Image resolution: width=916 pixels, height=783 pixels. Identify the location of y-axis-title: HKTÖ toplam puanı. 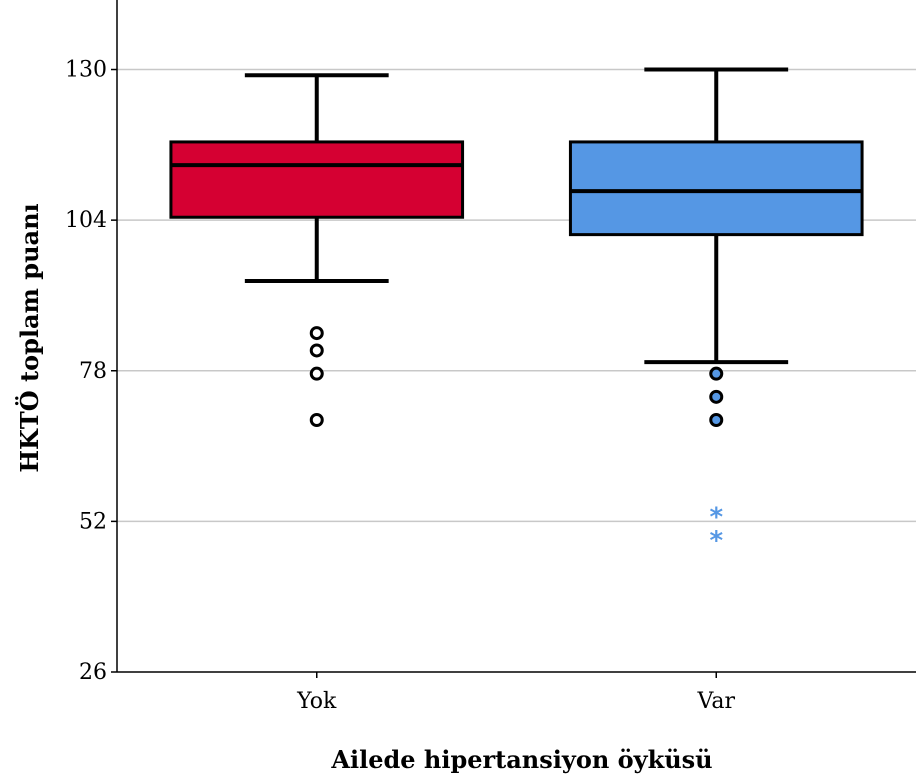
(29, 337).